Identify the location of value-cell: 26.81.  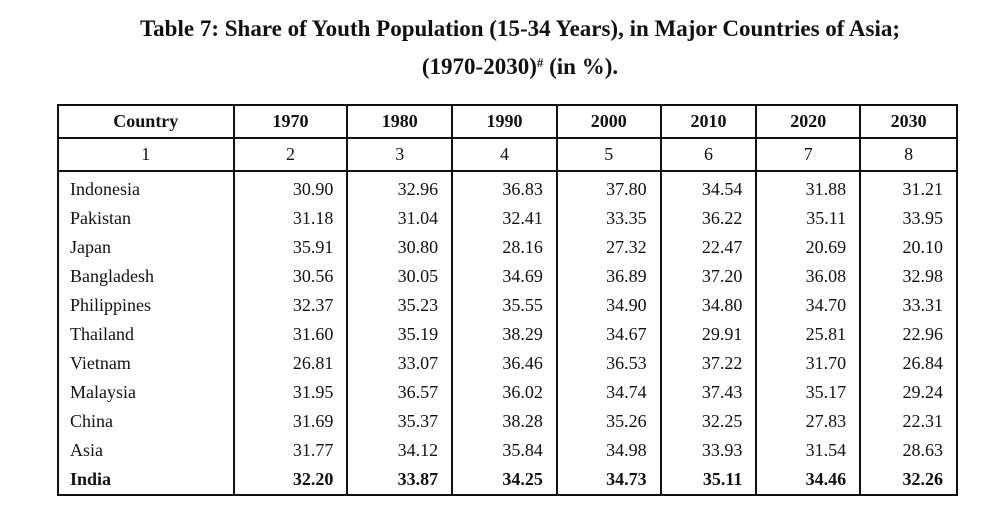
(290, 363).